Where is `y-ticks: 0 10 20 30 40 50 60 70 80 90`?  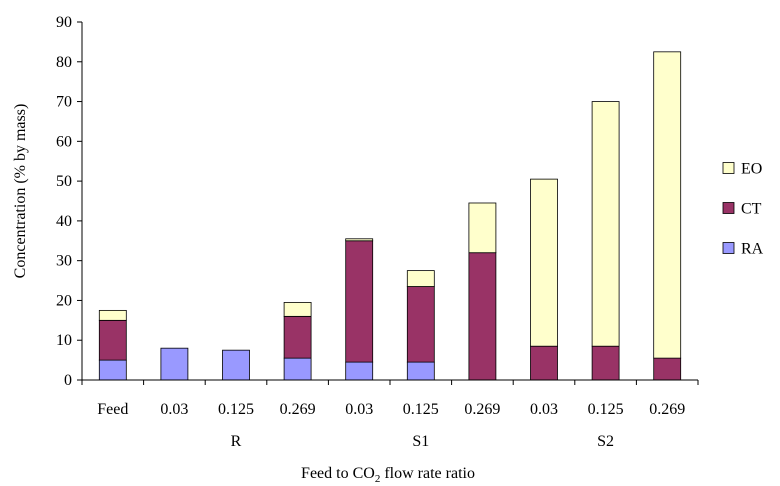
y-ticks: 0 10 20 30 40 50 60 70 80 90 is located at coordinates (69, 201).